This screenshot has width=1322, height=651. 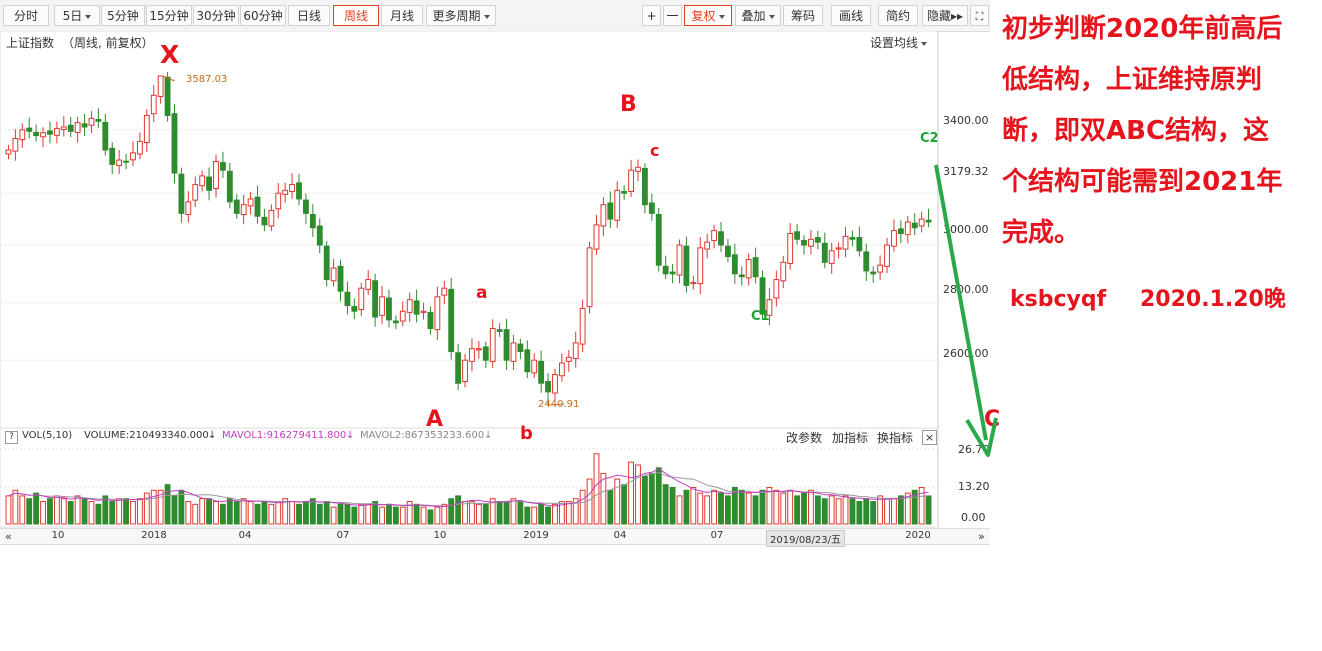 What do you see at coordinates (350, 435) in the screenshot?
I see `arrow-down-icon: ↓` at bounding box center [350, 435].